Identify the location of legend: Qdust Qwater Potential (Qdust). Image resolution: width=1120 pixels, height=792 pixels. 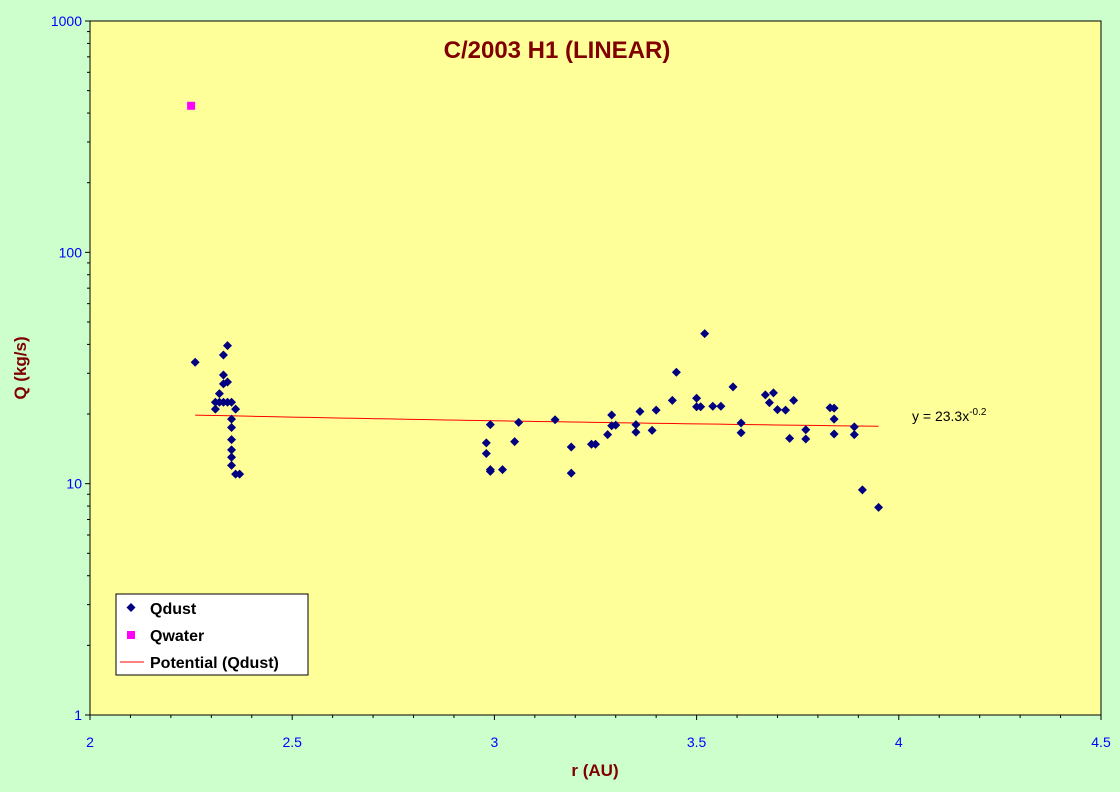
(212, 634).